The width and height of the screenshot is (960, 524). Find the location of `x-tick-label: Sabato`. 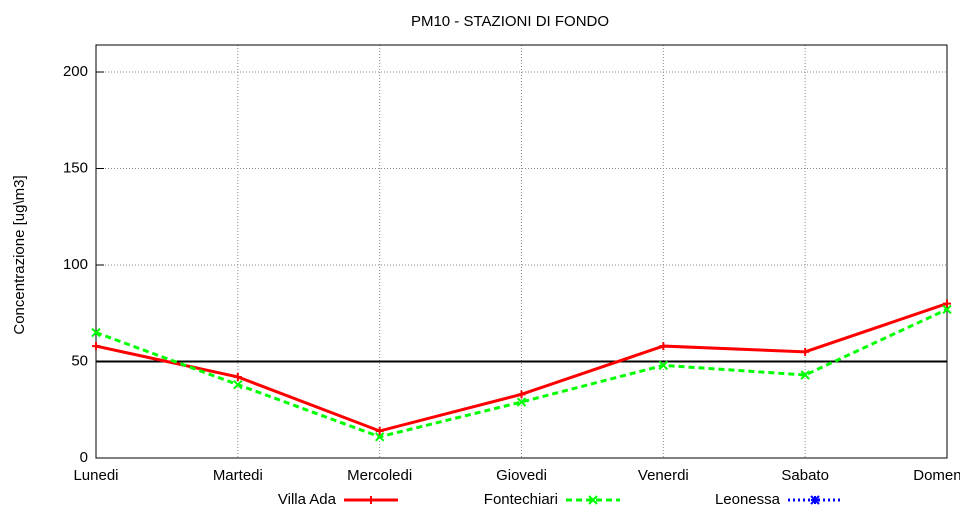

x-tick-label: Sabato is located at coordinates (805, 475).